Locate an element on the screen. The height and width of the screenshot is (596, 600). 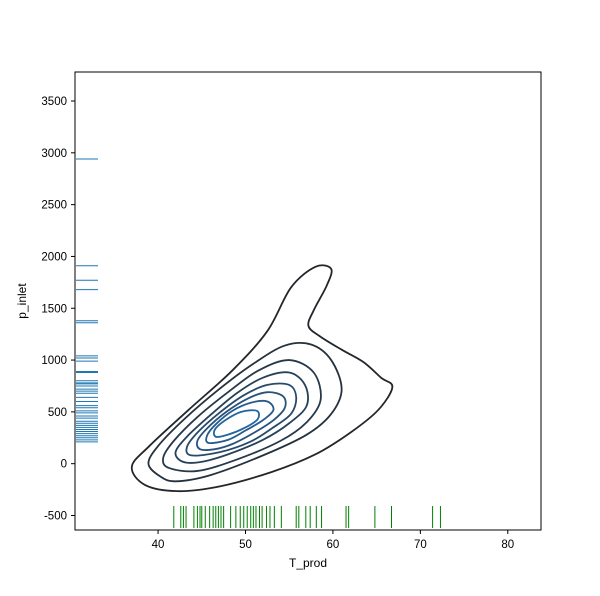
x-tick-label: 60 is located at coordinates (333, 545).